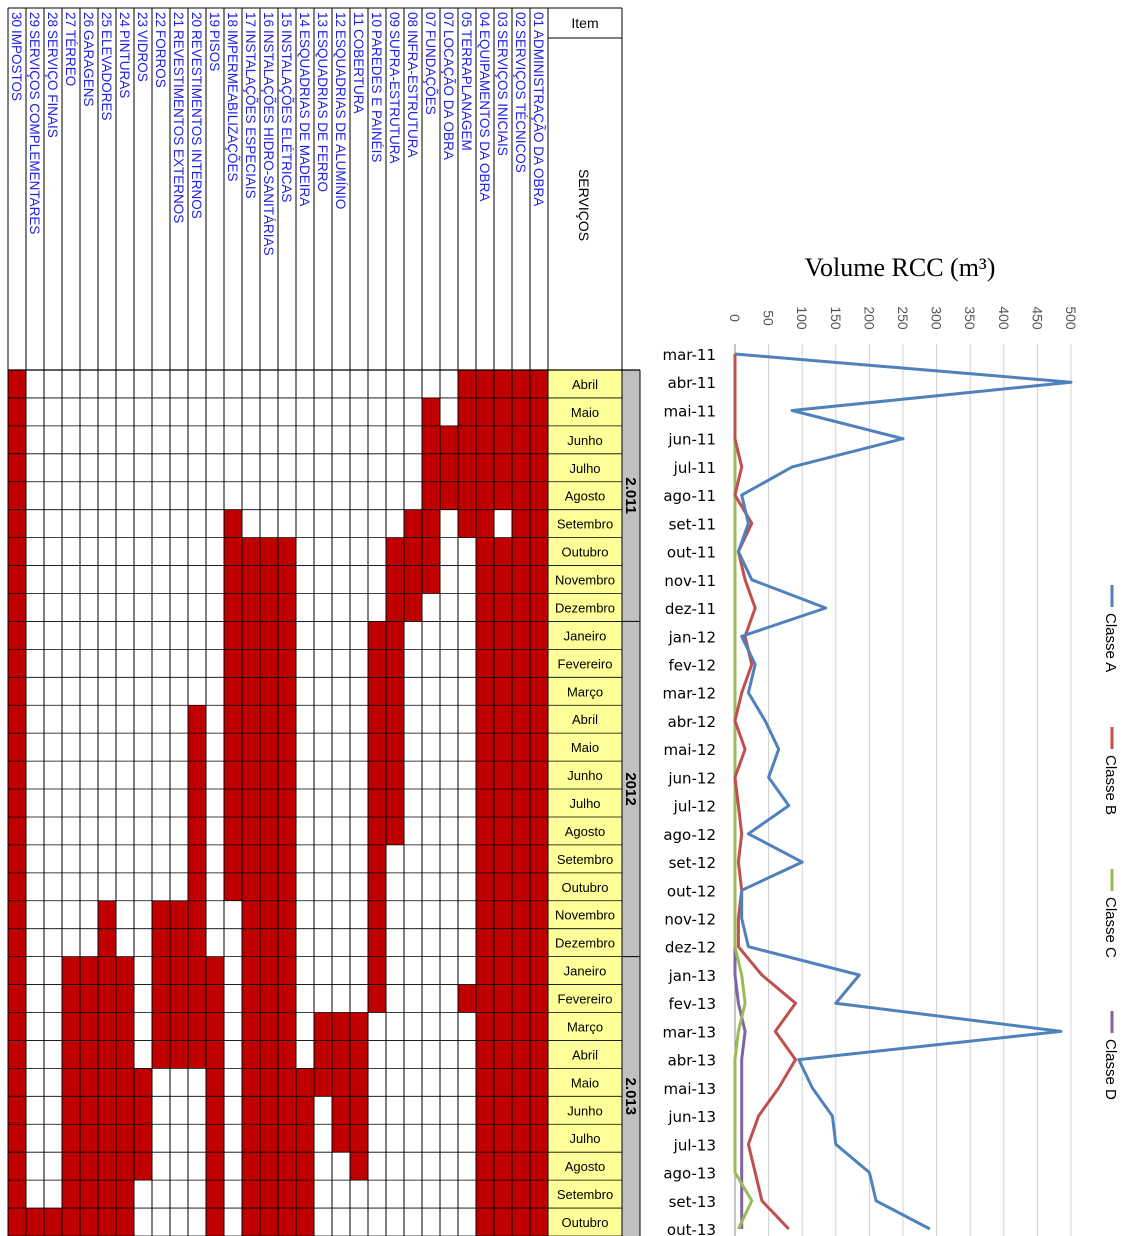 The height and width of the screenshot is (1236, 1137). Describe the element at coordinates (765, 792) in the screenshot. I see `series-line-classe-b` at that location.